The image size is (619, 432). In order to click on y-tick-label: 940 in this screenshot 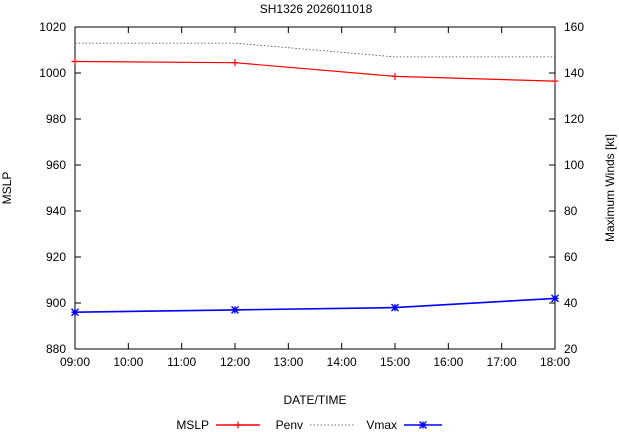, I will do `click(56, 211)`.